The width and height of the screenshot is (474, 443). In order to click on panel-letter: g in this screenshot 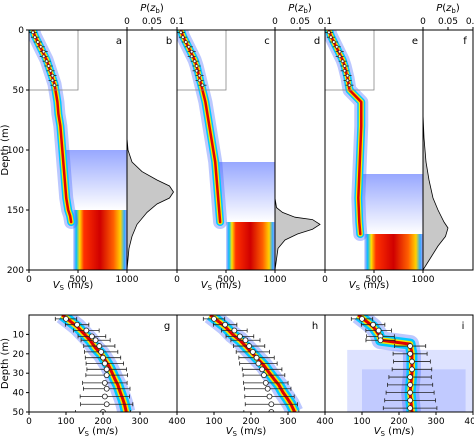, I will do `click(167, 326)`.